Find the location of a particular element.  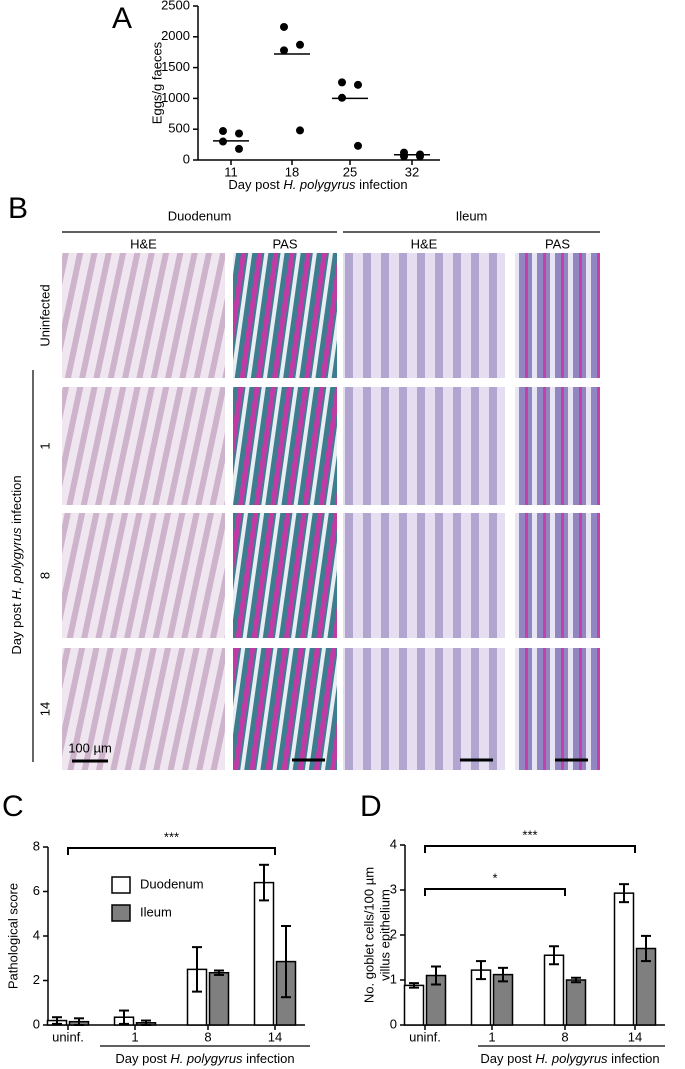

panel-b: B is located at coordinates (18, 208).